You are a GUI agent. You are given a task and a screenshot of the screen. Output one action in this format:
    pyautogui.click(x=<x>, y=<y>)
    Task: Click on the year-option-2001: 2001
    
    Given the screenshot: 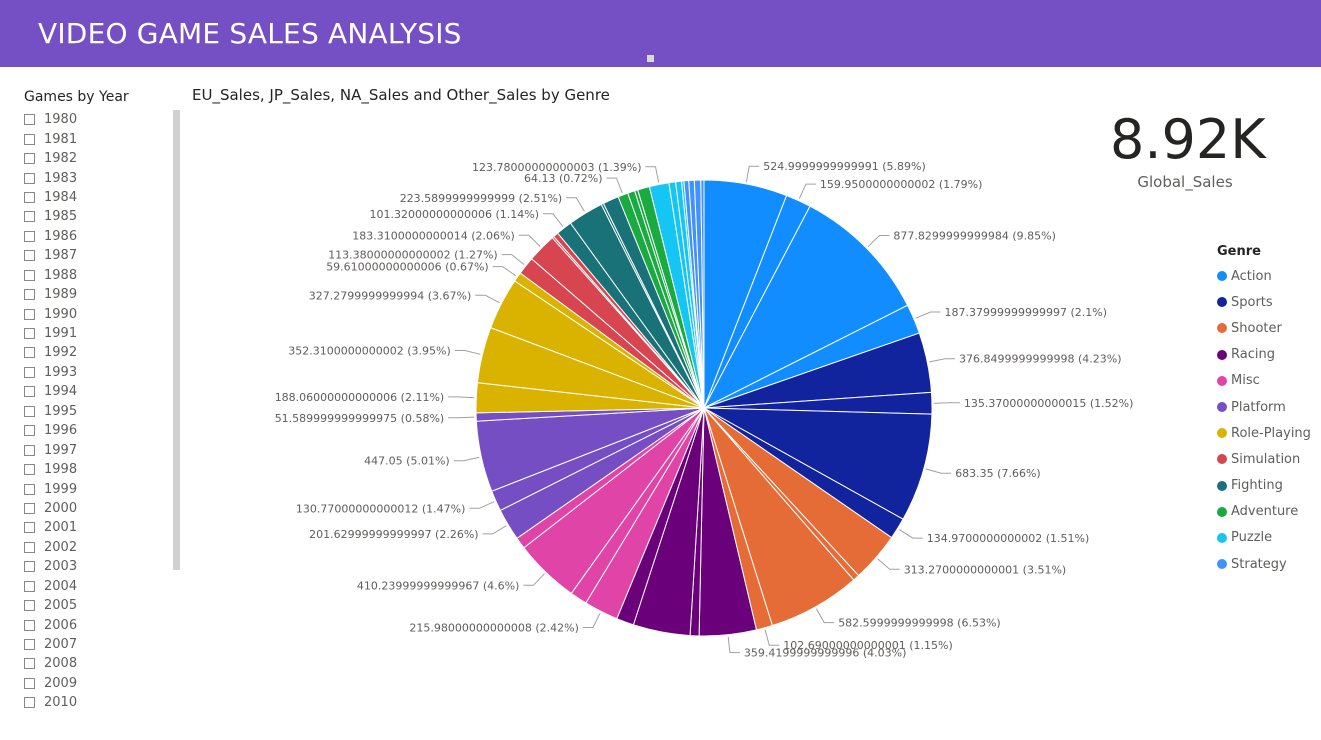 What is the action you would take?
    pyautogui.click(x=50, y=527)
    